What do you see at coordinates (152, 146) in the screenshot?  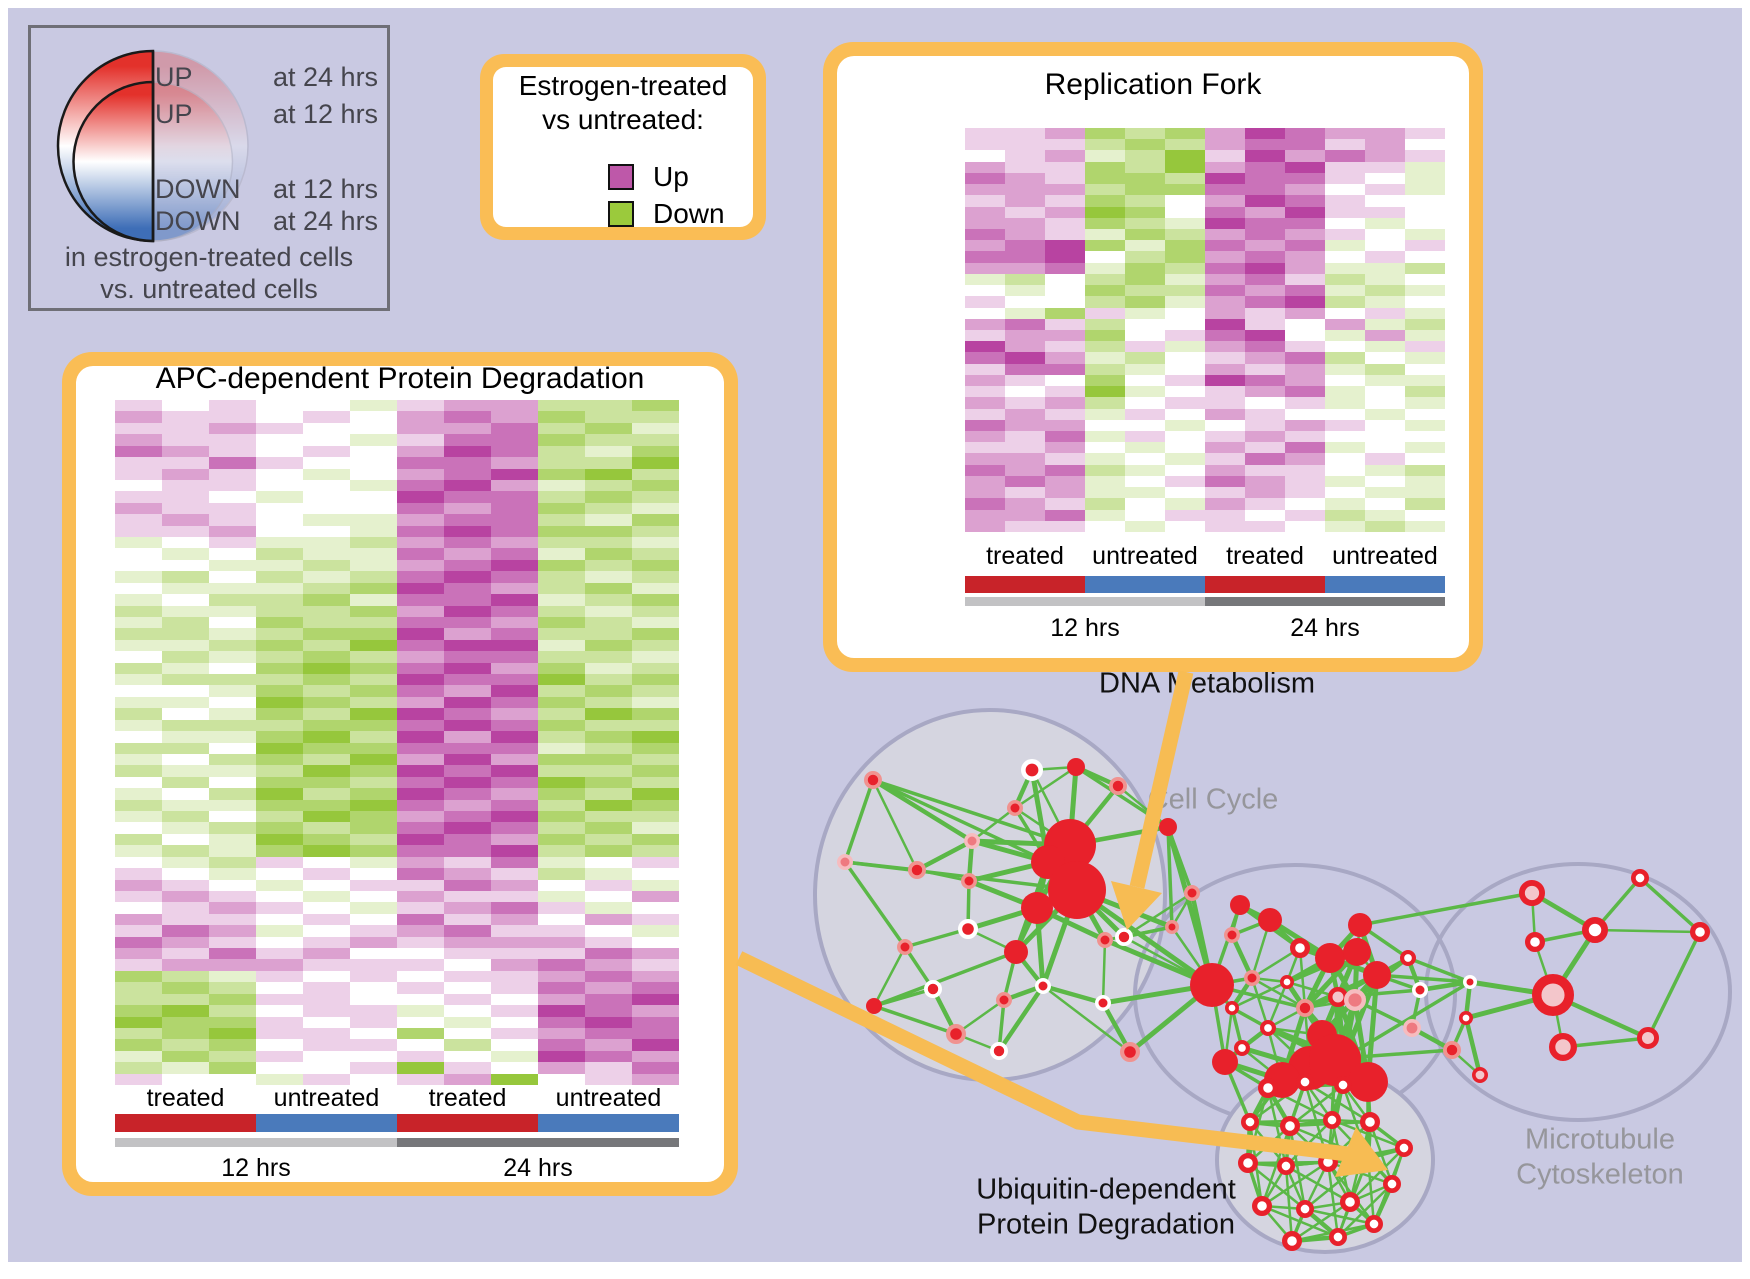 I see `ring-legend-circles` at bounding box center [152, 146].